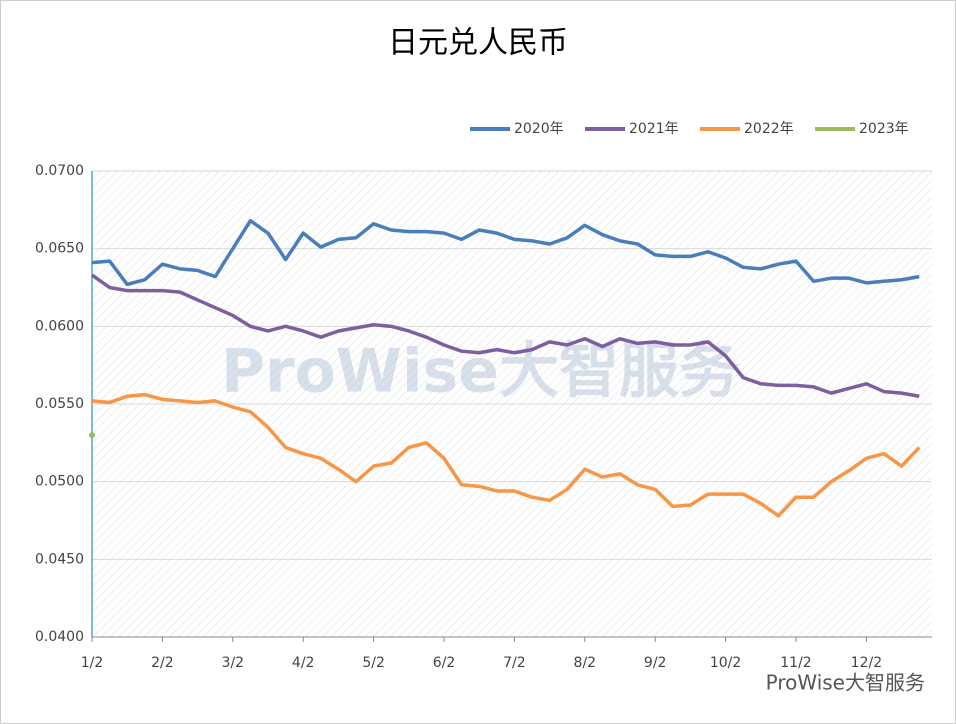 This screenshot has width=956, height=724. I want to click on y-tick-label: 0.0400, so click(59, 637).